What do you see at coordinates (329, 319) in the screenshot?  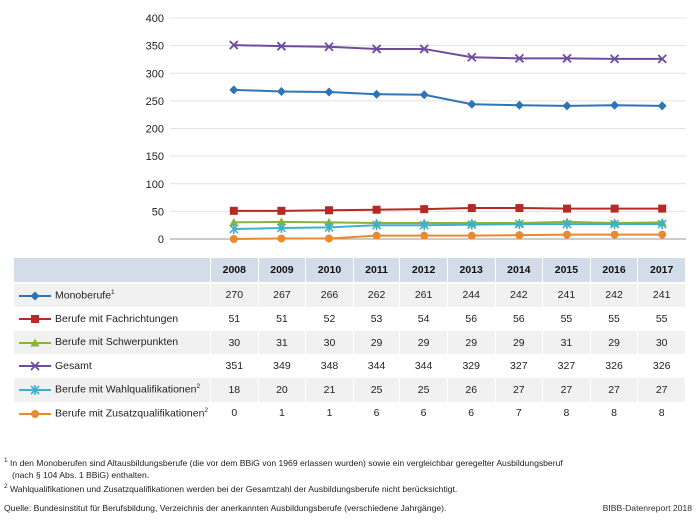 I see `table-cell: 52` at bounding box center [329, 319].